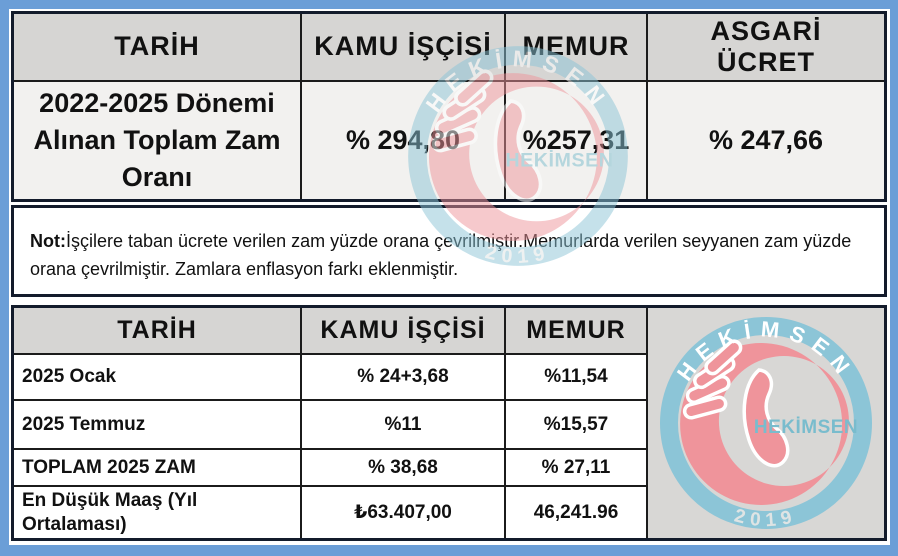 The width and height of the screenshot is (898, 556). I want to click on summary-header-tarih: TARİH, so click(157, 47).